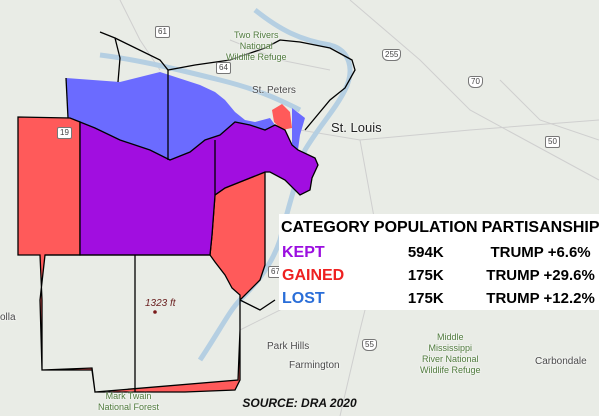 The image size is (599, 416). What do you see at coordinates (540, 298) in the screenshot?
I see `partisanship-lost: TRUMP +12.2%` at bounding box center [540, 298].